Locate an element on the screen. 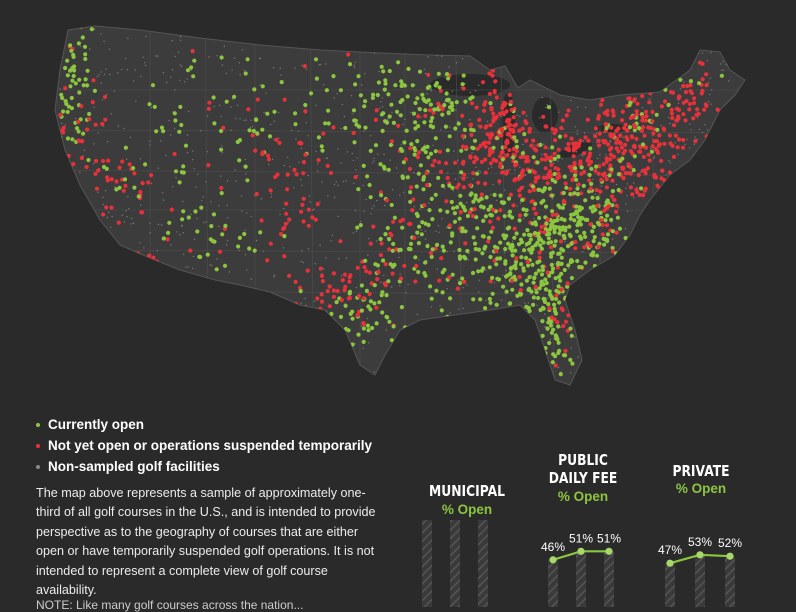  public-daily-fee-title: PUBLIC DAILY FEE is located at coordinates (583, 469).